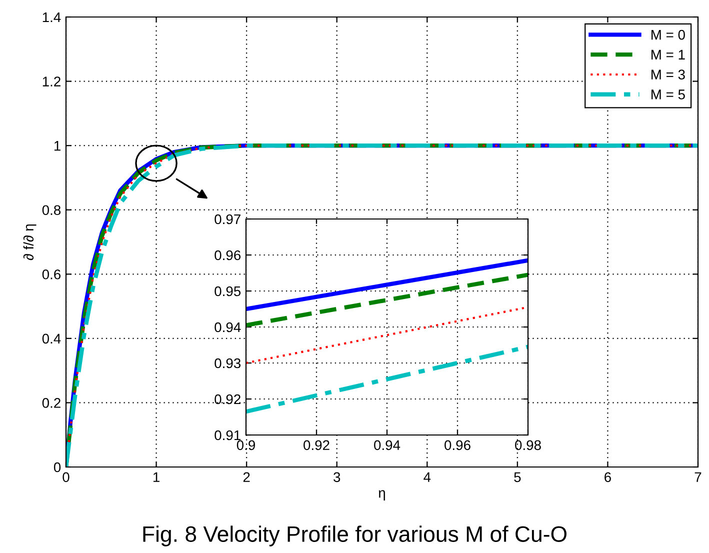 The width and height of the screenshot is (709, 553). I want to click on x-tick-label: 1, so click(156, 477).